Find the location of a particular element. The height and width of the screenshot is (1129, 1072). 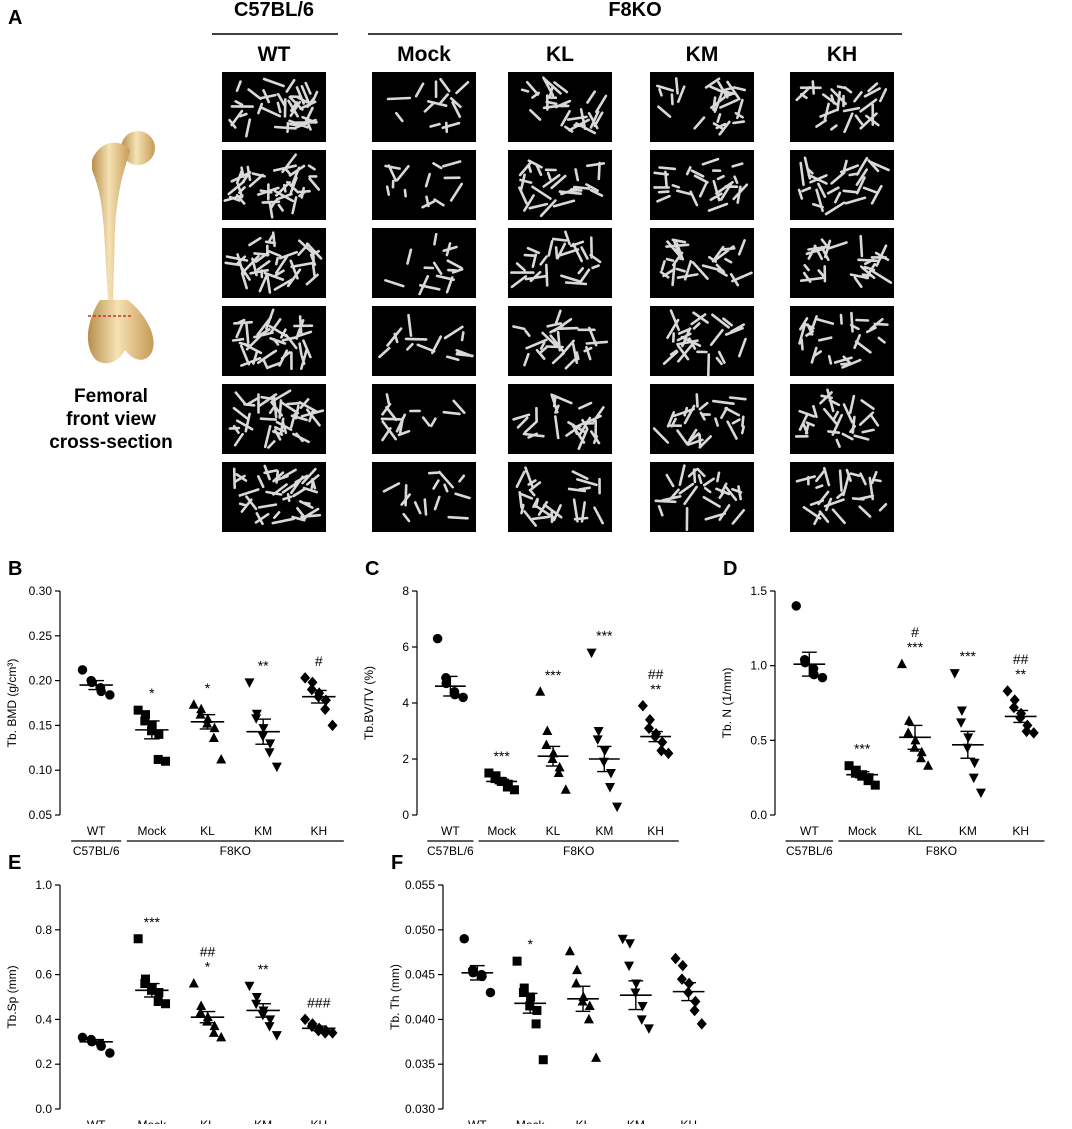

column-header-wt: WT is located at coordinates (274, 54).